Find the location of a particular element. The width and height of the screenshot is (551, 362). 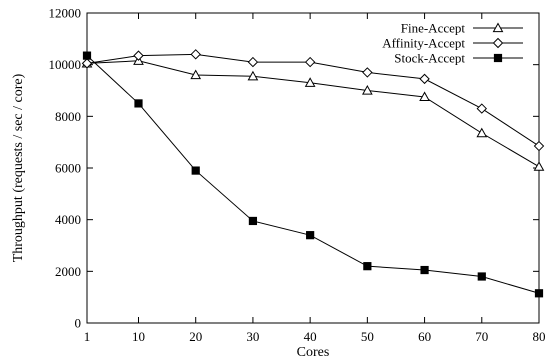

y-tick-label: 10000 is located at coordinates (65, 64).